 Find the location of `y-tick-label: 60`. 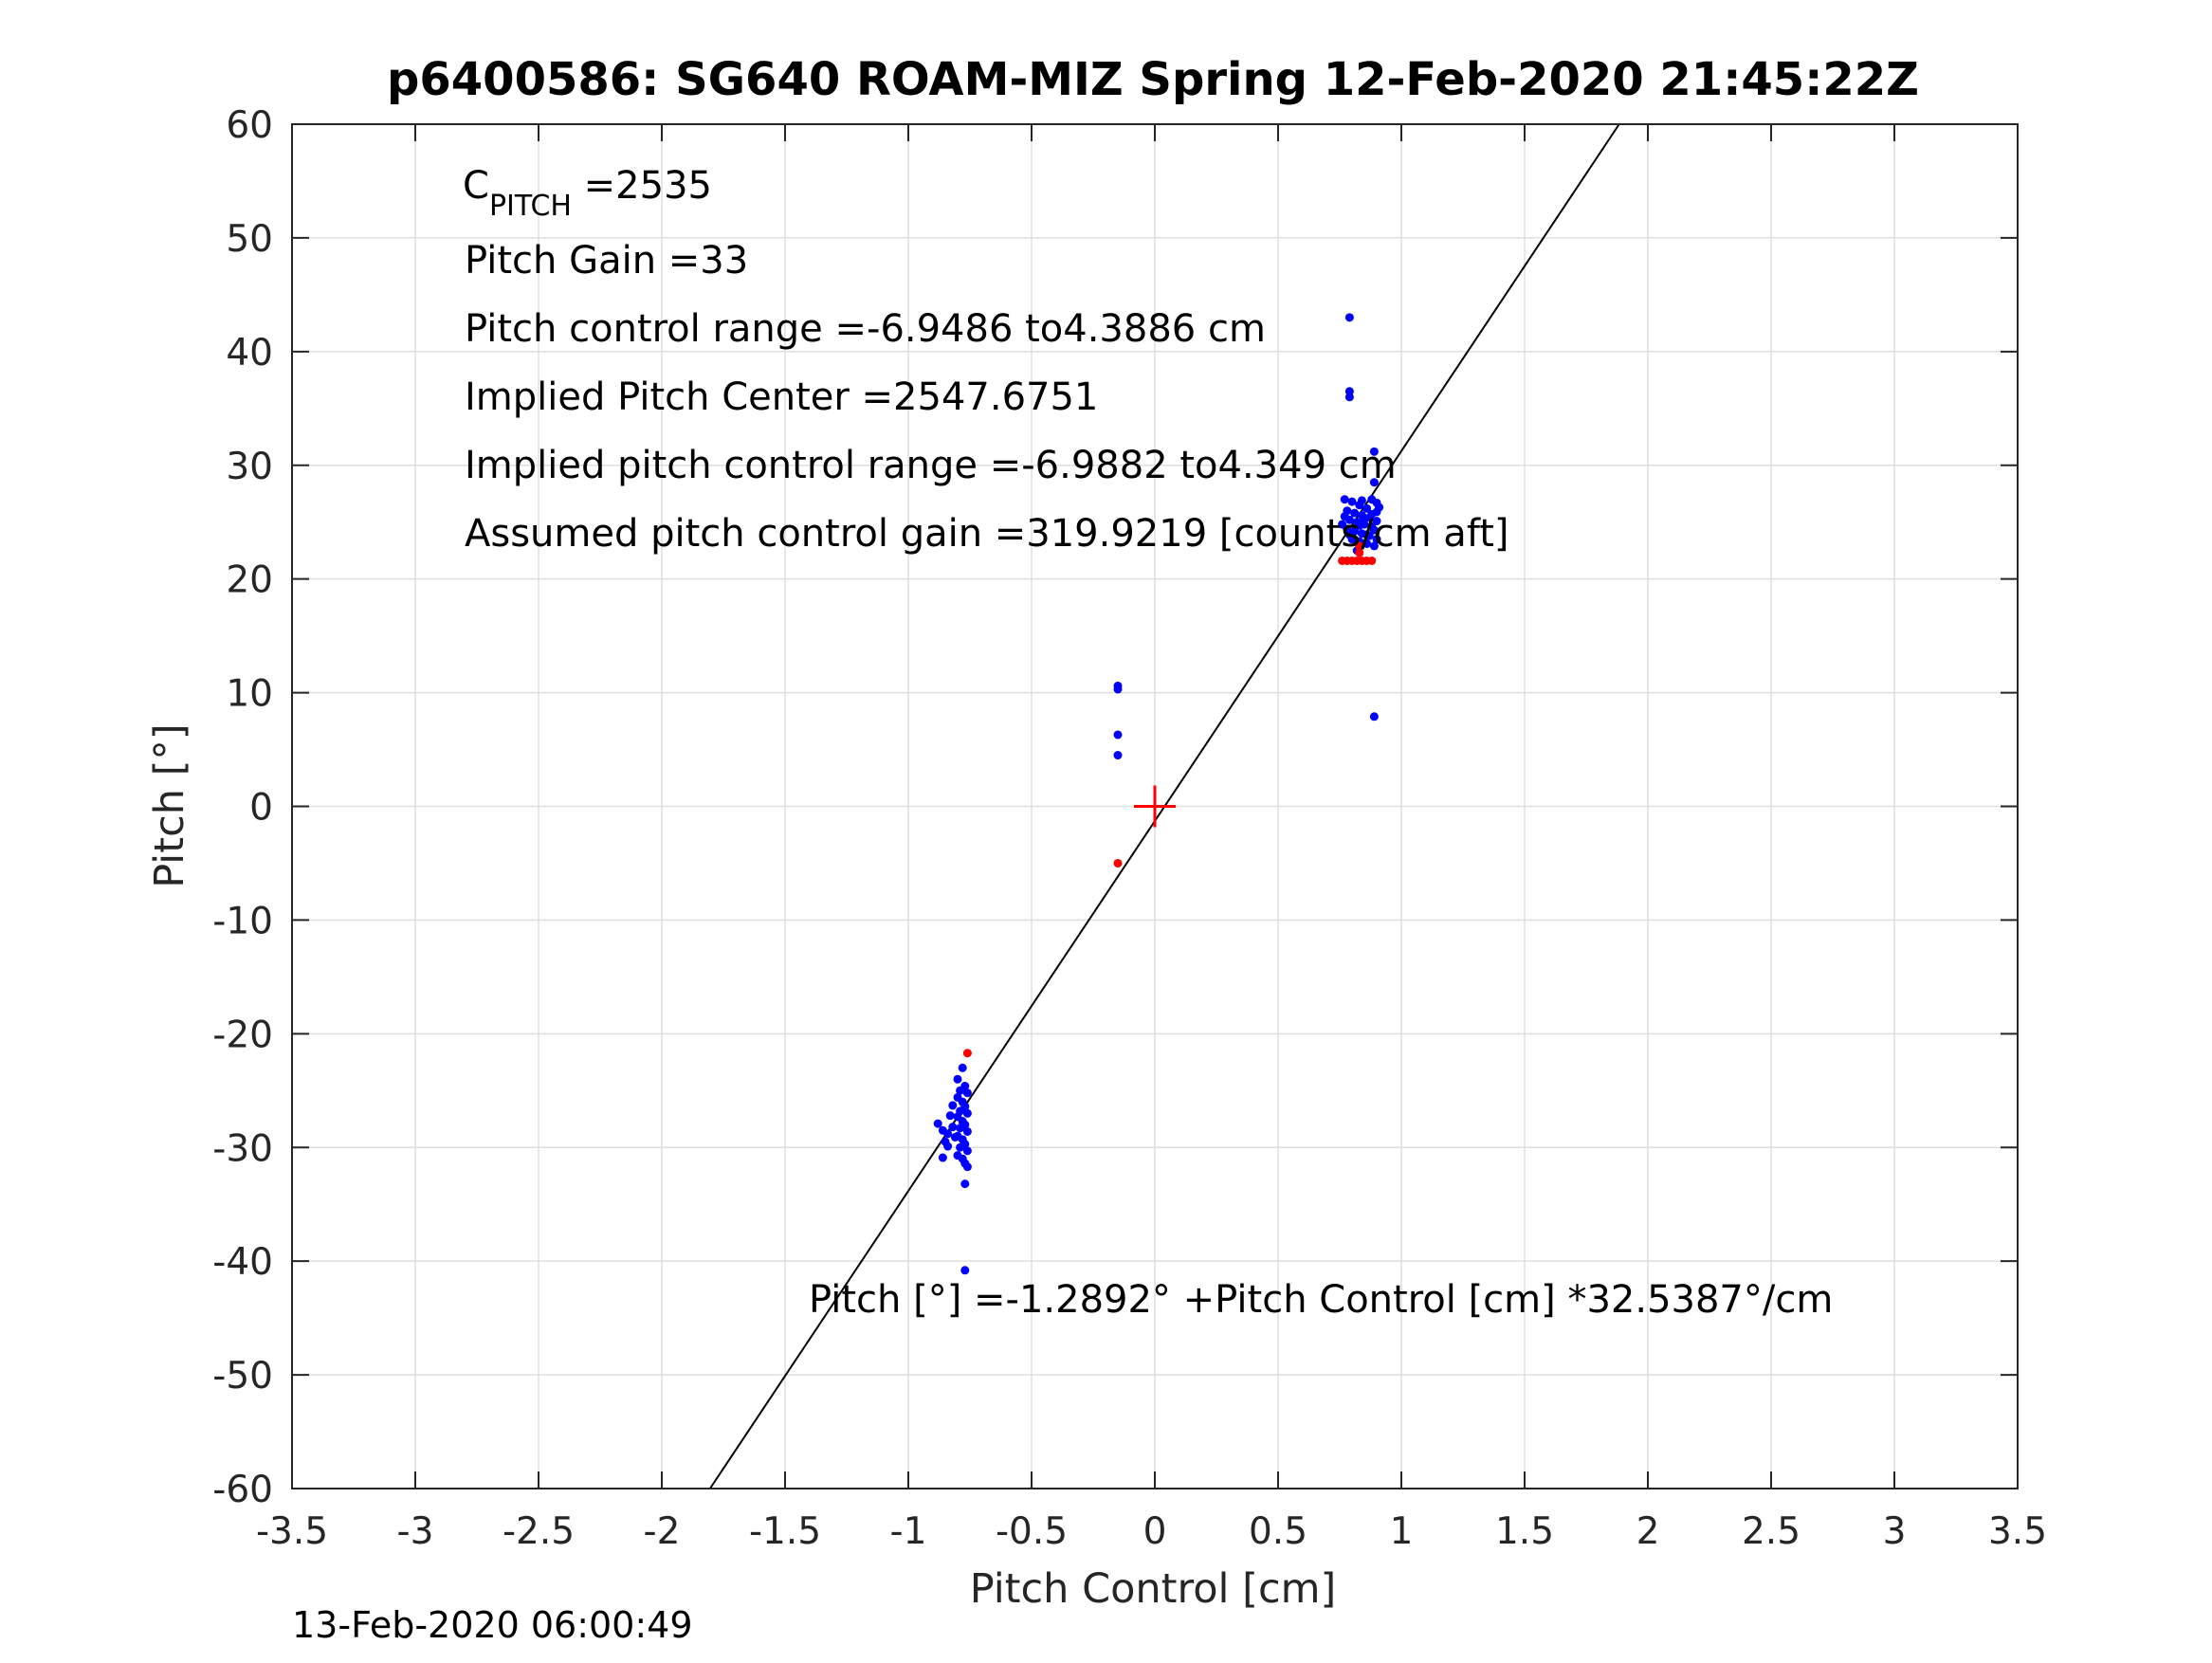

y-tick-label: 60 is located at coordinates (249, 125).